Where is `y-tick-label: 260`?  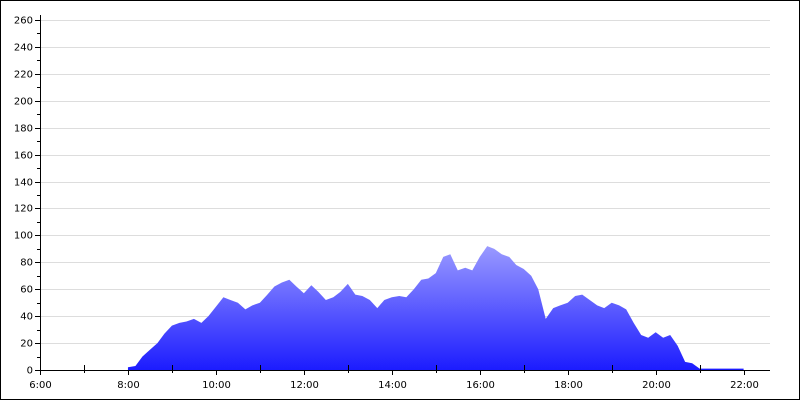 y-tick-label: 260 is located at coordinates (23, 21).